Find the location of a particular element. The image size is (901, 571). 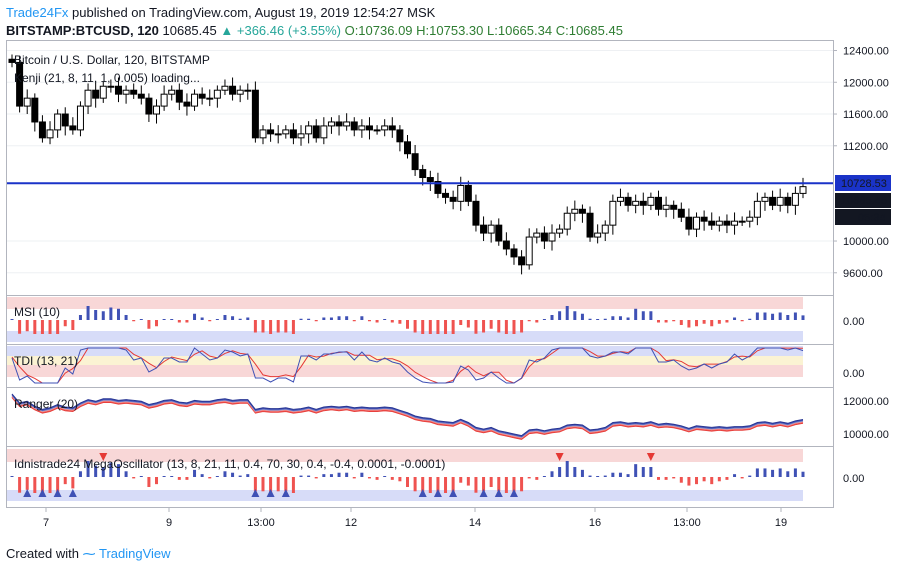

tradingview-logo-icon: ⁓ is located at coordinates (89, 553).